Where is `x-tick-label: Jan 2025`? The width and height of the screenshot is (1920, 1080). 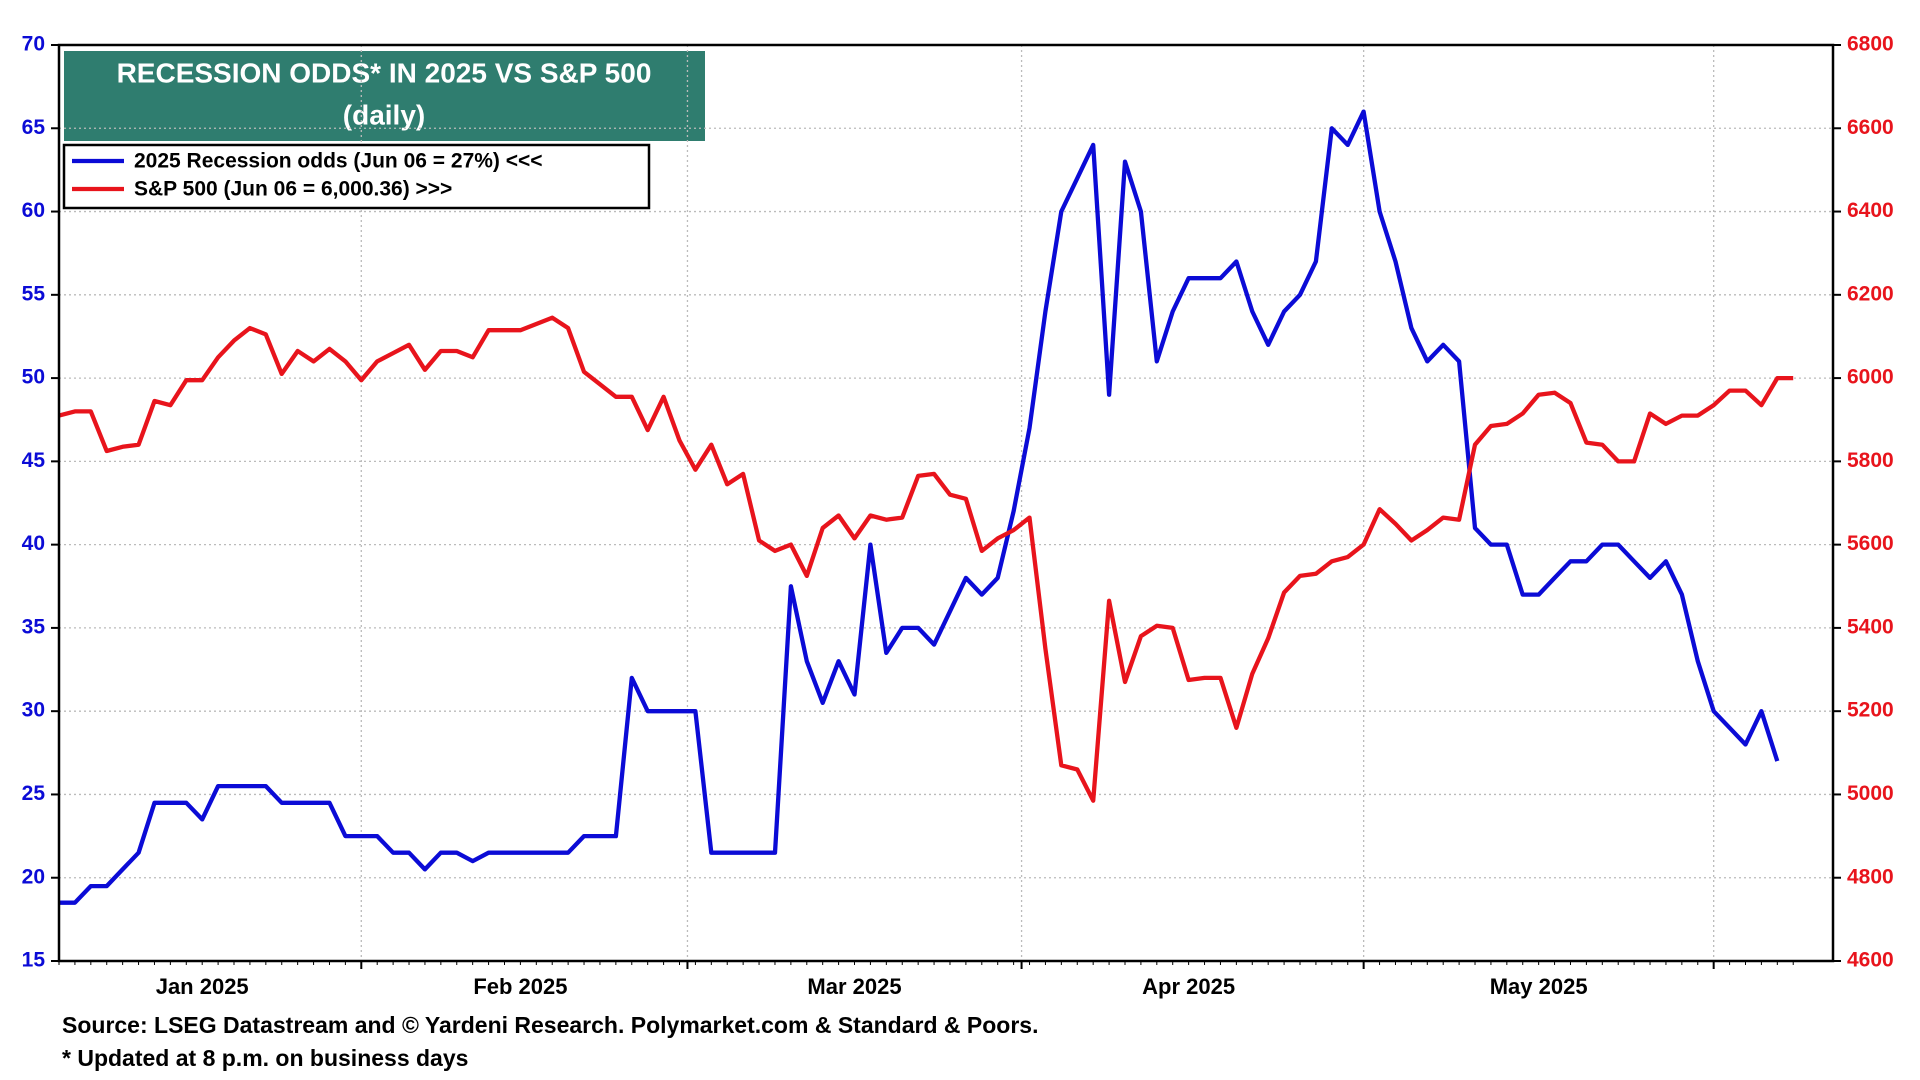
x-tick-label: Jan 2025 is located at coordinates (202, 986).